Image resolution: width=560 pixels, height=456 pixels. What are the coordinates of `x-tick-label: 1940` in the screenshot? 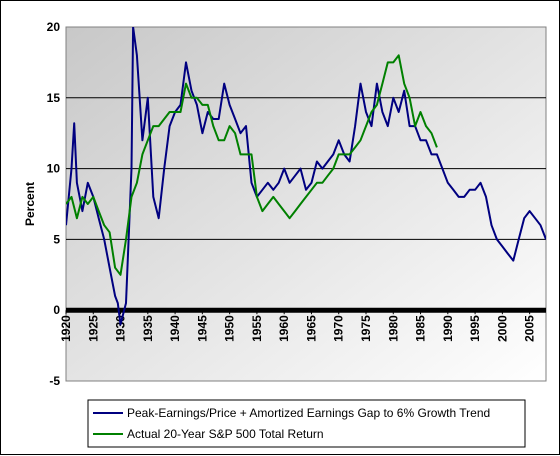 It's located at (175, 328).